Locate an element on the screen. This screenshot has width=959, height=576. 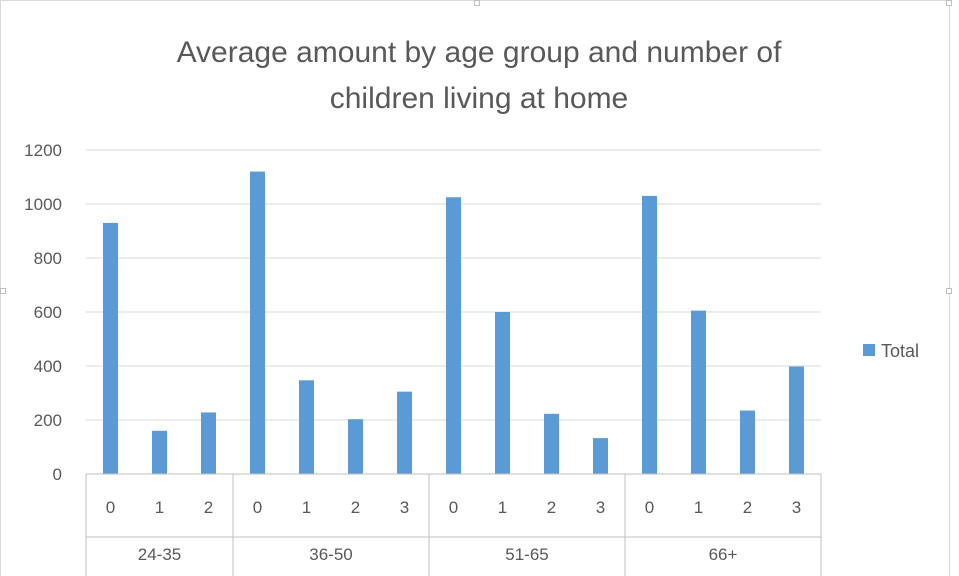
legend-swatch is located at coordinates (869, 350).